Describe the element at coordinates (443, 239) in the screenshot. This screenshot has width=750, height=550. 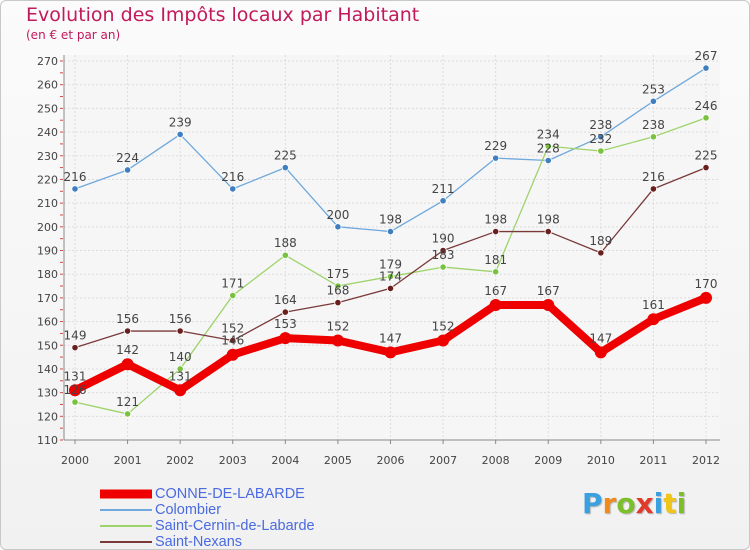
I see `data-label-saint-nexans: 190` at that location.